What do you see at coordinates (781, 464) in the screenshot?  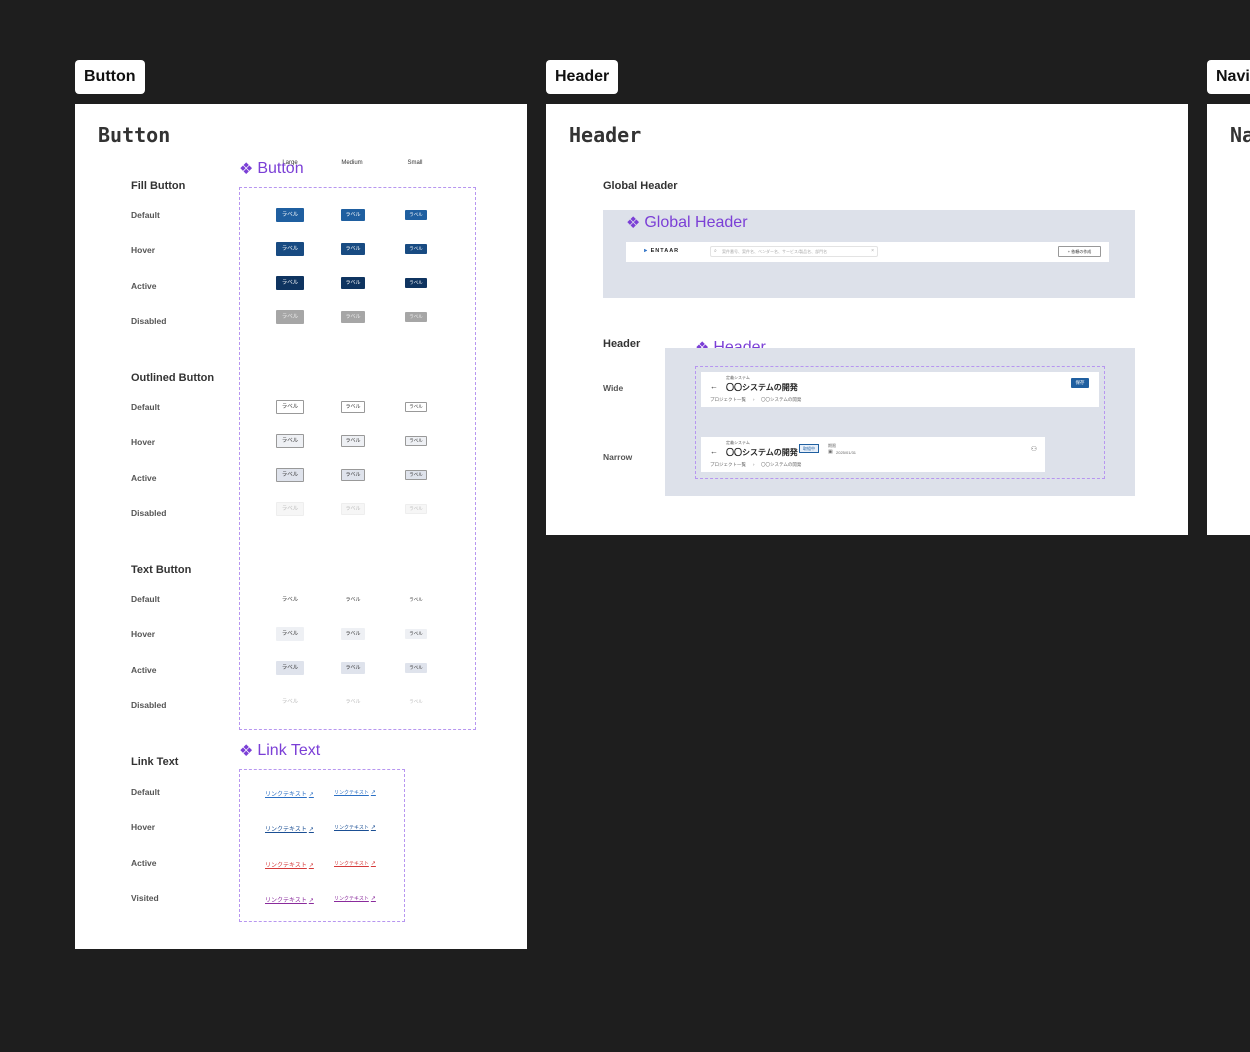 I see `breadcrumb-current: 〇〇システムの開発` at bounding box center [781, 464].